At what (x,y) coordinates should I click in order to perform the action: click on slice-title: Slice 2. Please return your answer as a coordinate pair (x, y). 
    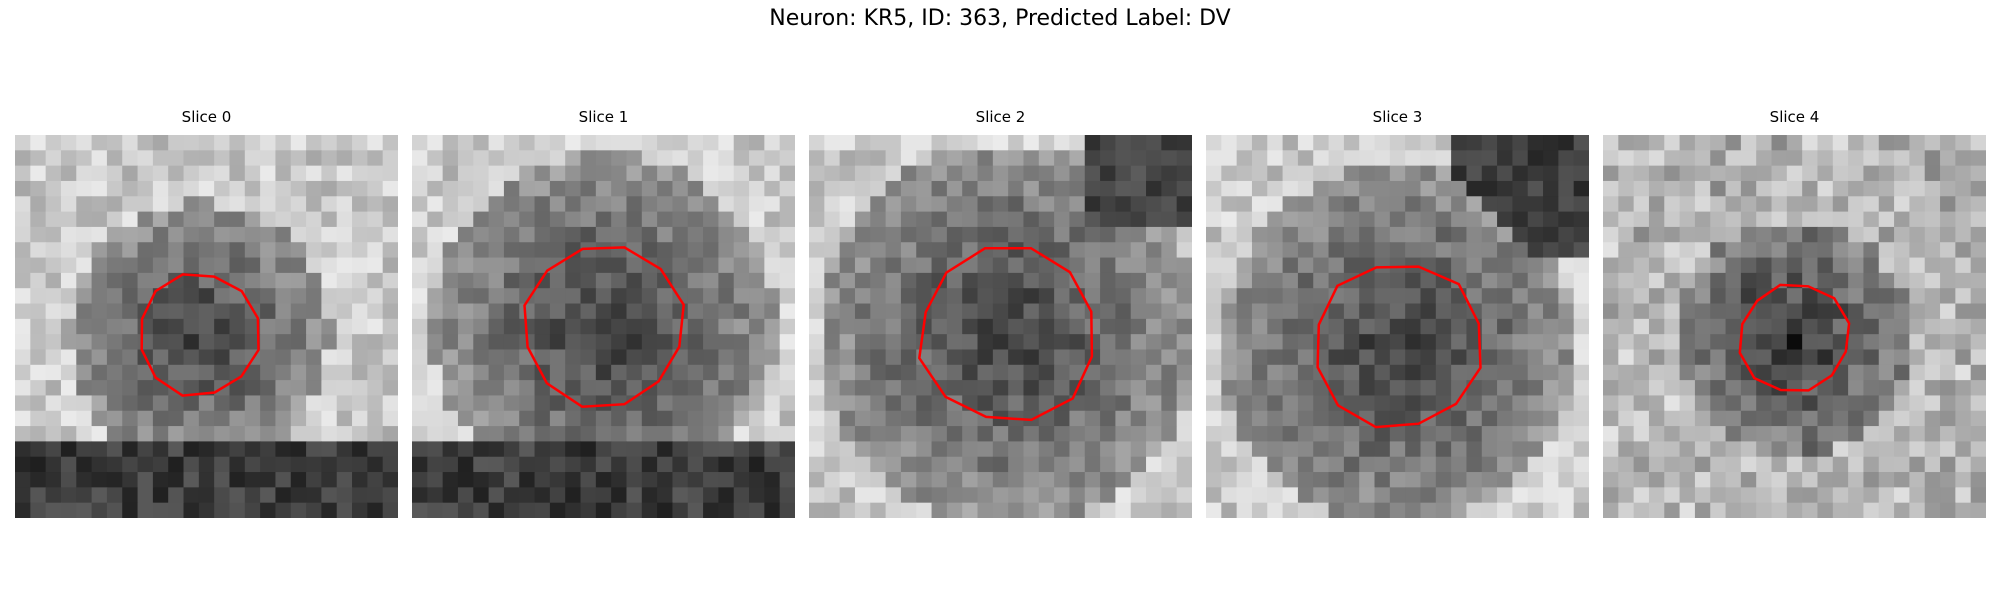
    Looking at the image, I should click on (1000, 117).